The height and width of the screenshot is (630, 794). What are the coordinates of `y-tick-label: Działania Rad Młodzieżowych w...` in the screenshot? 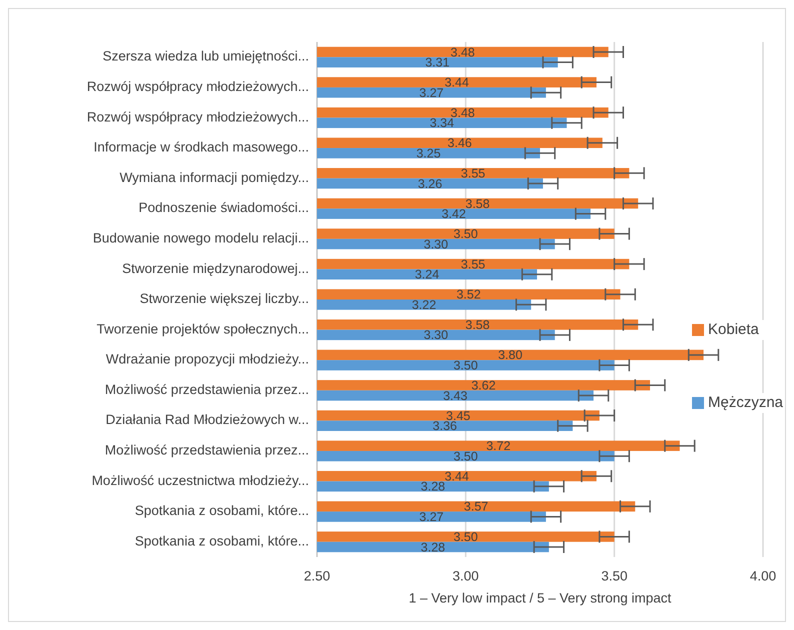 It's located at (207, 420).